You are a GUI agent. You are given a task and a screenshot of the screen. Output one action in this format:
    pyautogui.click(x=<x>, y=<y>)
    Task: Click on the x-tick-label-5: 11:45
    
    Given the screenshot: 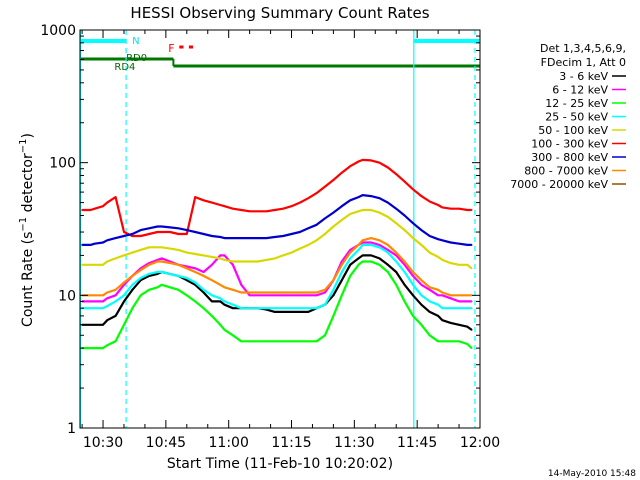 What is the action you would take?
    pyautogui.click(x=417, y=443)
    